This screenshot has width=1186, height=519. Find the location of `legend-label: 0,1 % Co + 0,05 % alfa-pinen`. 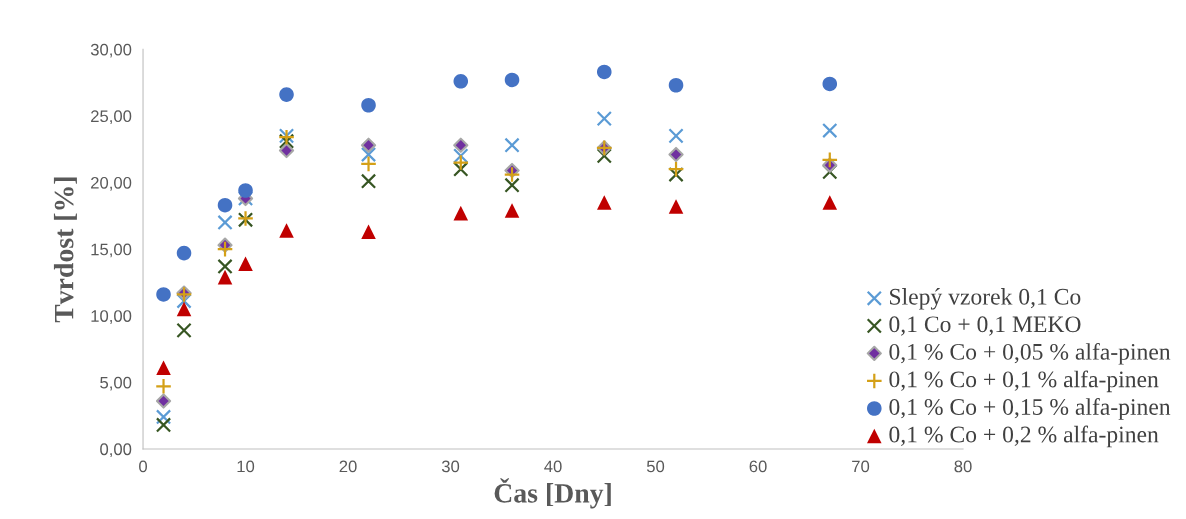

legend-label: 0,1 % Co + 0,05 % alfa-pinen is located at coordinates (1030, 353).